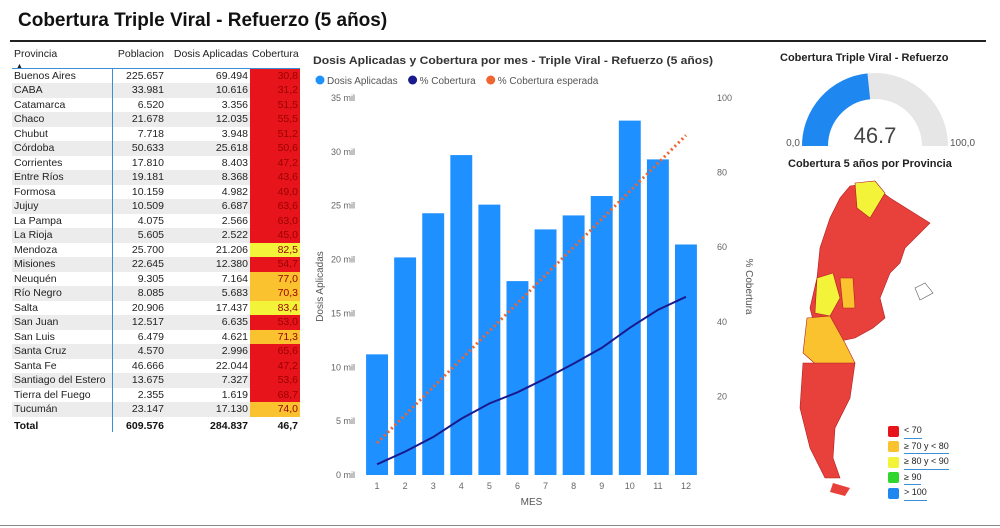 The height and width of the screenshot is (528, 1000). What do you see at coordinates (343, 206) in the screenshot?
I see `y-tick: 25 mil` at bounding box center [343, 206].